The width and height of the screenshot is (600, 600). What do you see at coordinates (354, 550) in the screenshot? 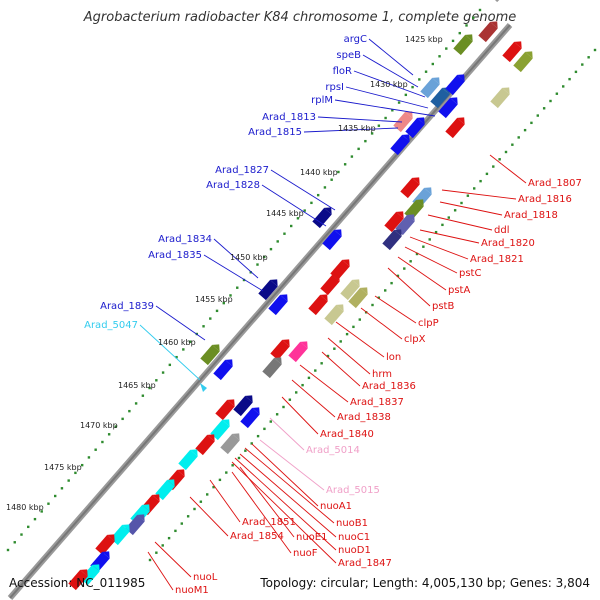
I see `gene-label: nuoD1` at bounding box center [354, 550].